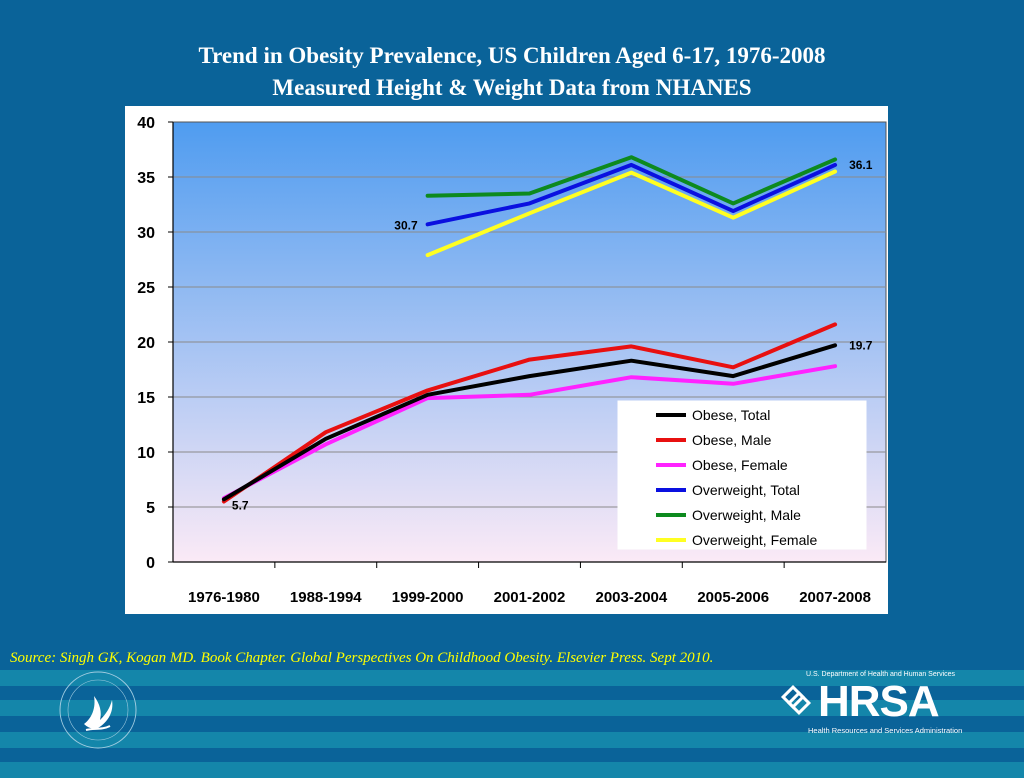 This screenshot has width=1024, height=778. I want to click on data-label: 5.7, so click(240, 505).